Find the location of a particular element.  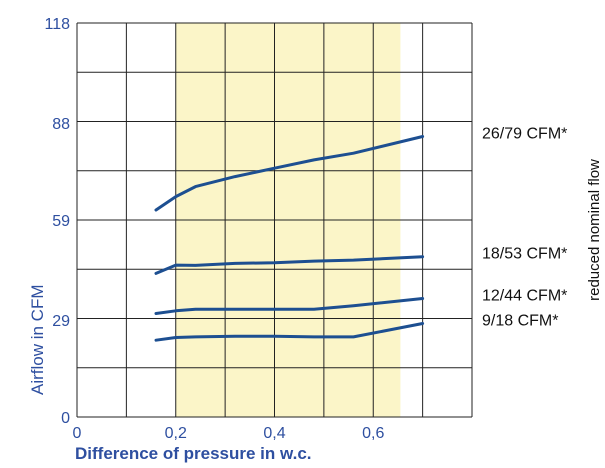

y-tick-labels: 0 29 59 88 118 is located at coordinates (57, 221).